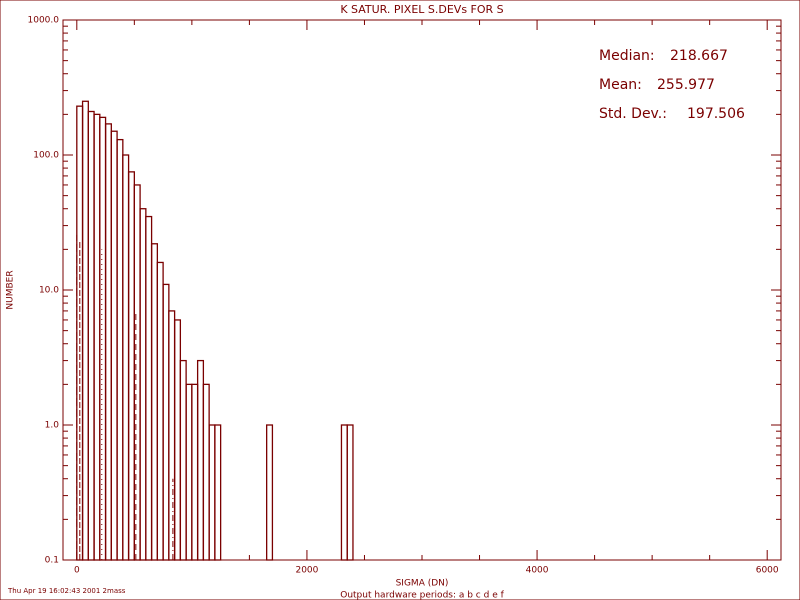 The height and width of the screenshot is (600, 800). Describe the element at coordinates (620, 85) in the screenshot. I see `stat-label: Mean:` at that location.